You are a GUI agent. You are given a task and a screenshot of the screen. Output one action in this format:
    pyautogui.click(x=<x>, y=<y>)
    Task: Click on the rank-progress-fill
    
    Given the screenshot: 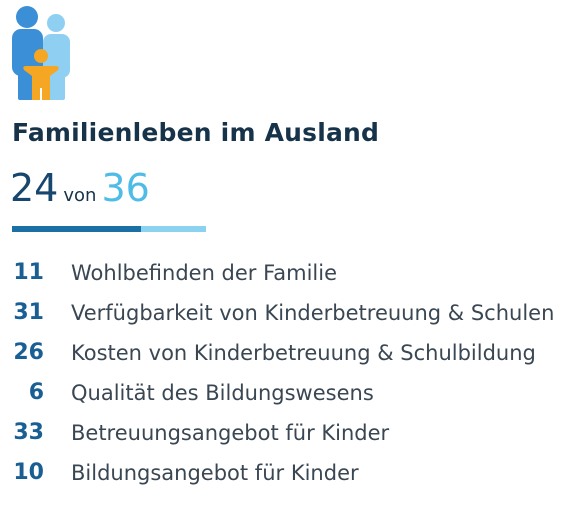 What is the action you would take?
    pyautogui.click(x=77, y=229)
    